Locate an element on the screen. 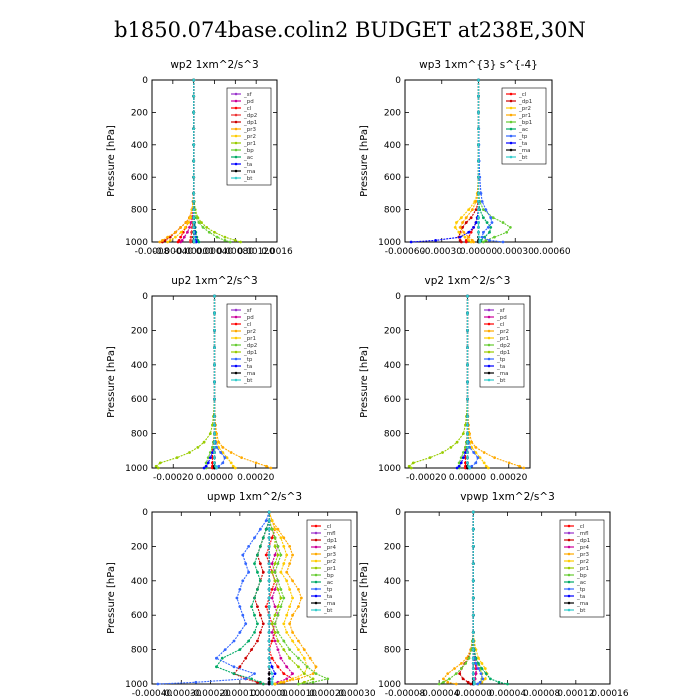  legend-entry: _dp1 is located at coordinates (250, 123).